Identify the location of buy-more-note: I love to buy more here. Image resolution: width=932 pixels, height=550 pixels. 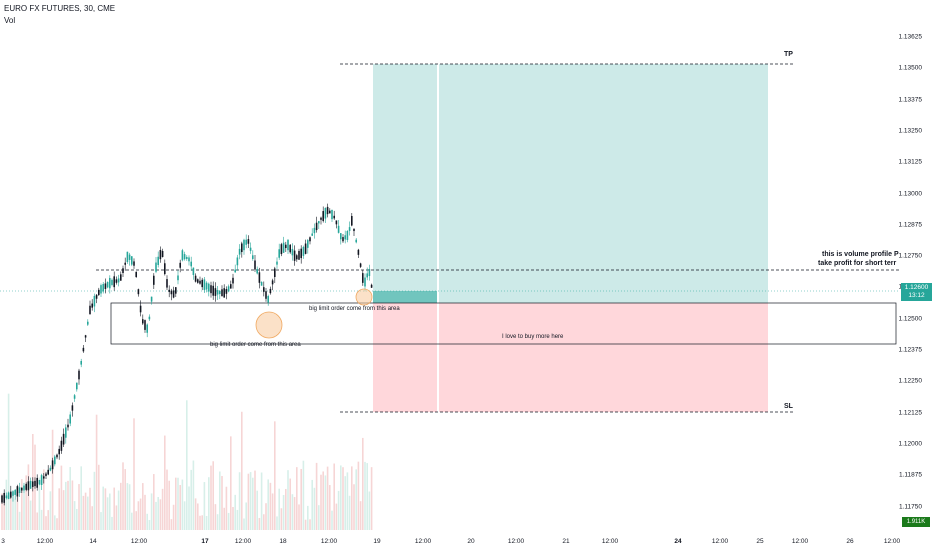
(533, 337).